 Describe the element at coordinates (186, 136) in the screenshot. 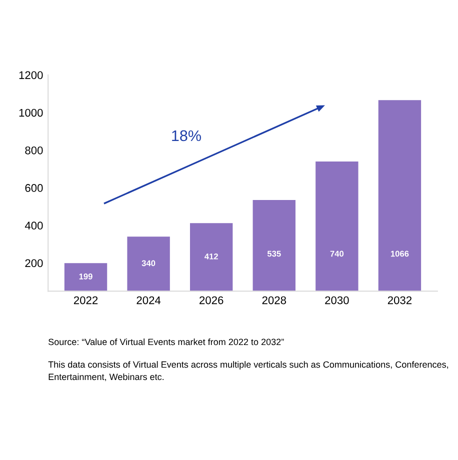

I see `annotation: 18%` at that location.